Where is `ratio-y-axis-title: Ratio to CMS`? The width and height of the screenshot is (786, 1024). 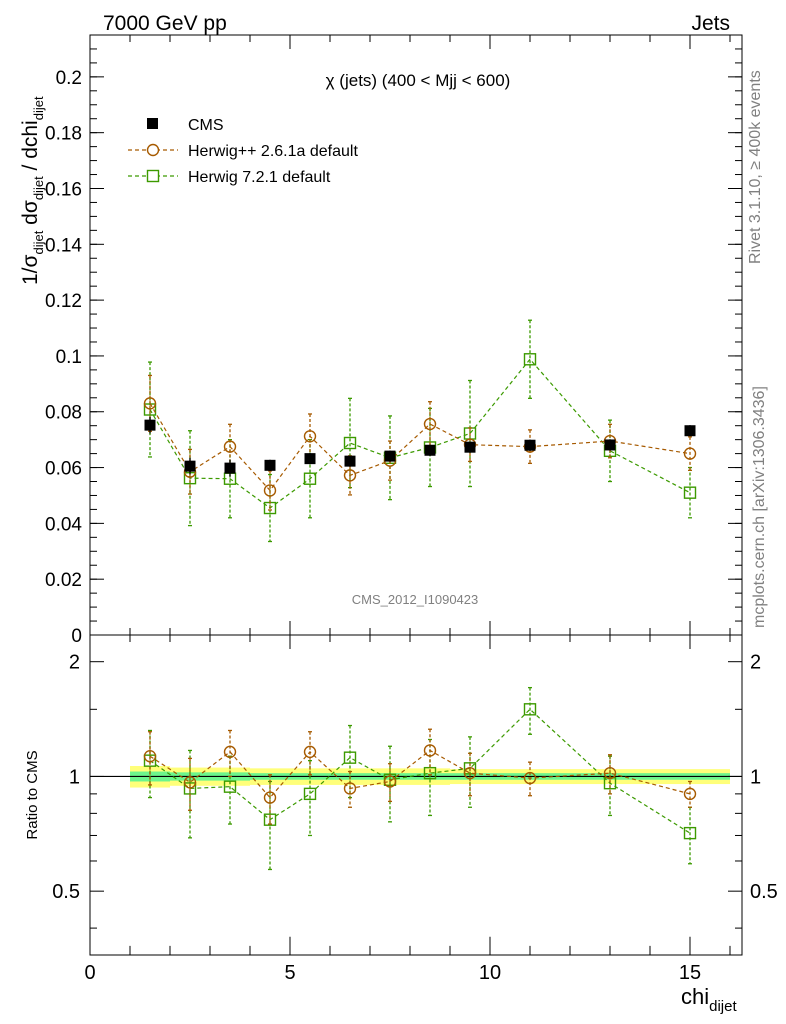 ratio-y-axis-title: Ratio to CMS is located at coordinates (32, 794).